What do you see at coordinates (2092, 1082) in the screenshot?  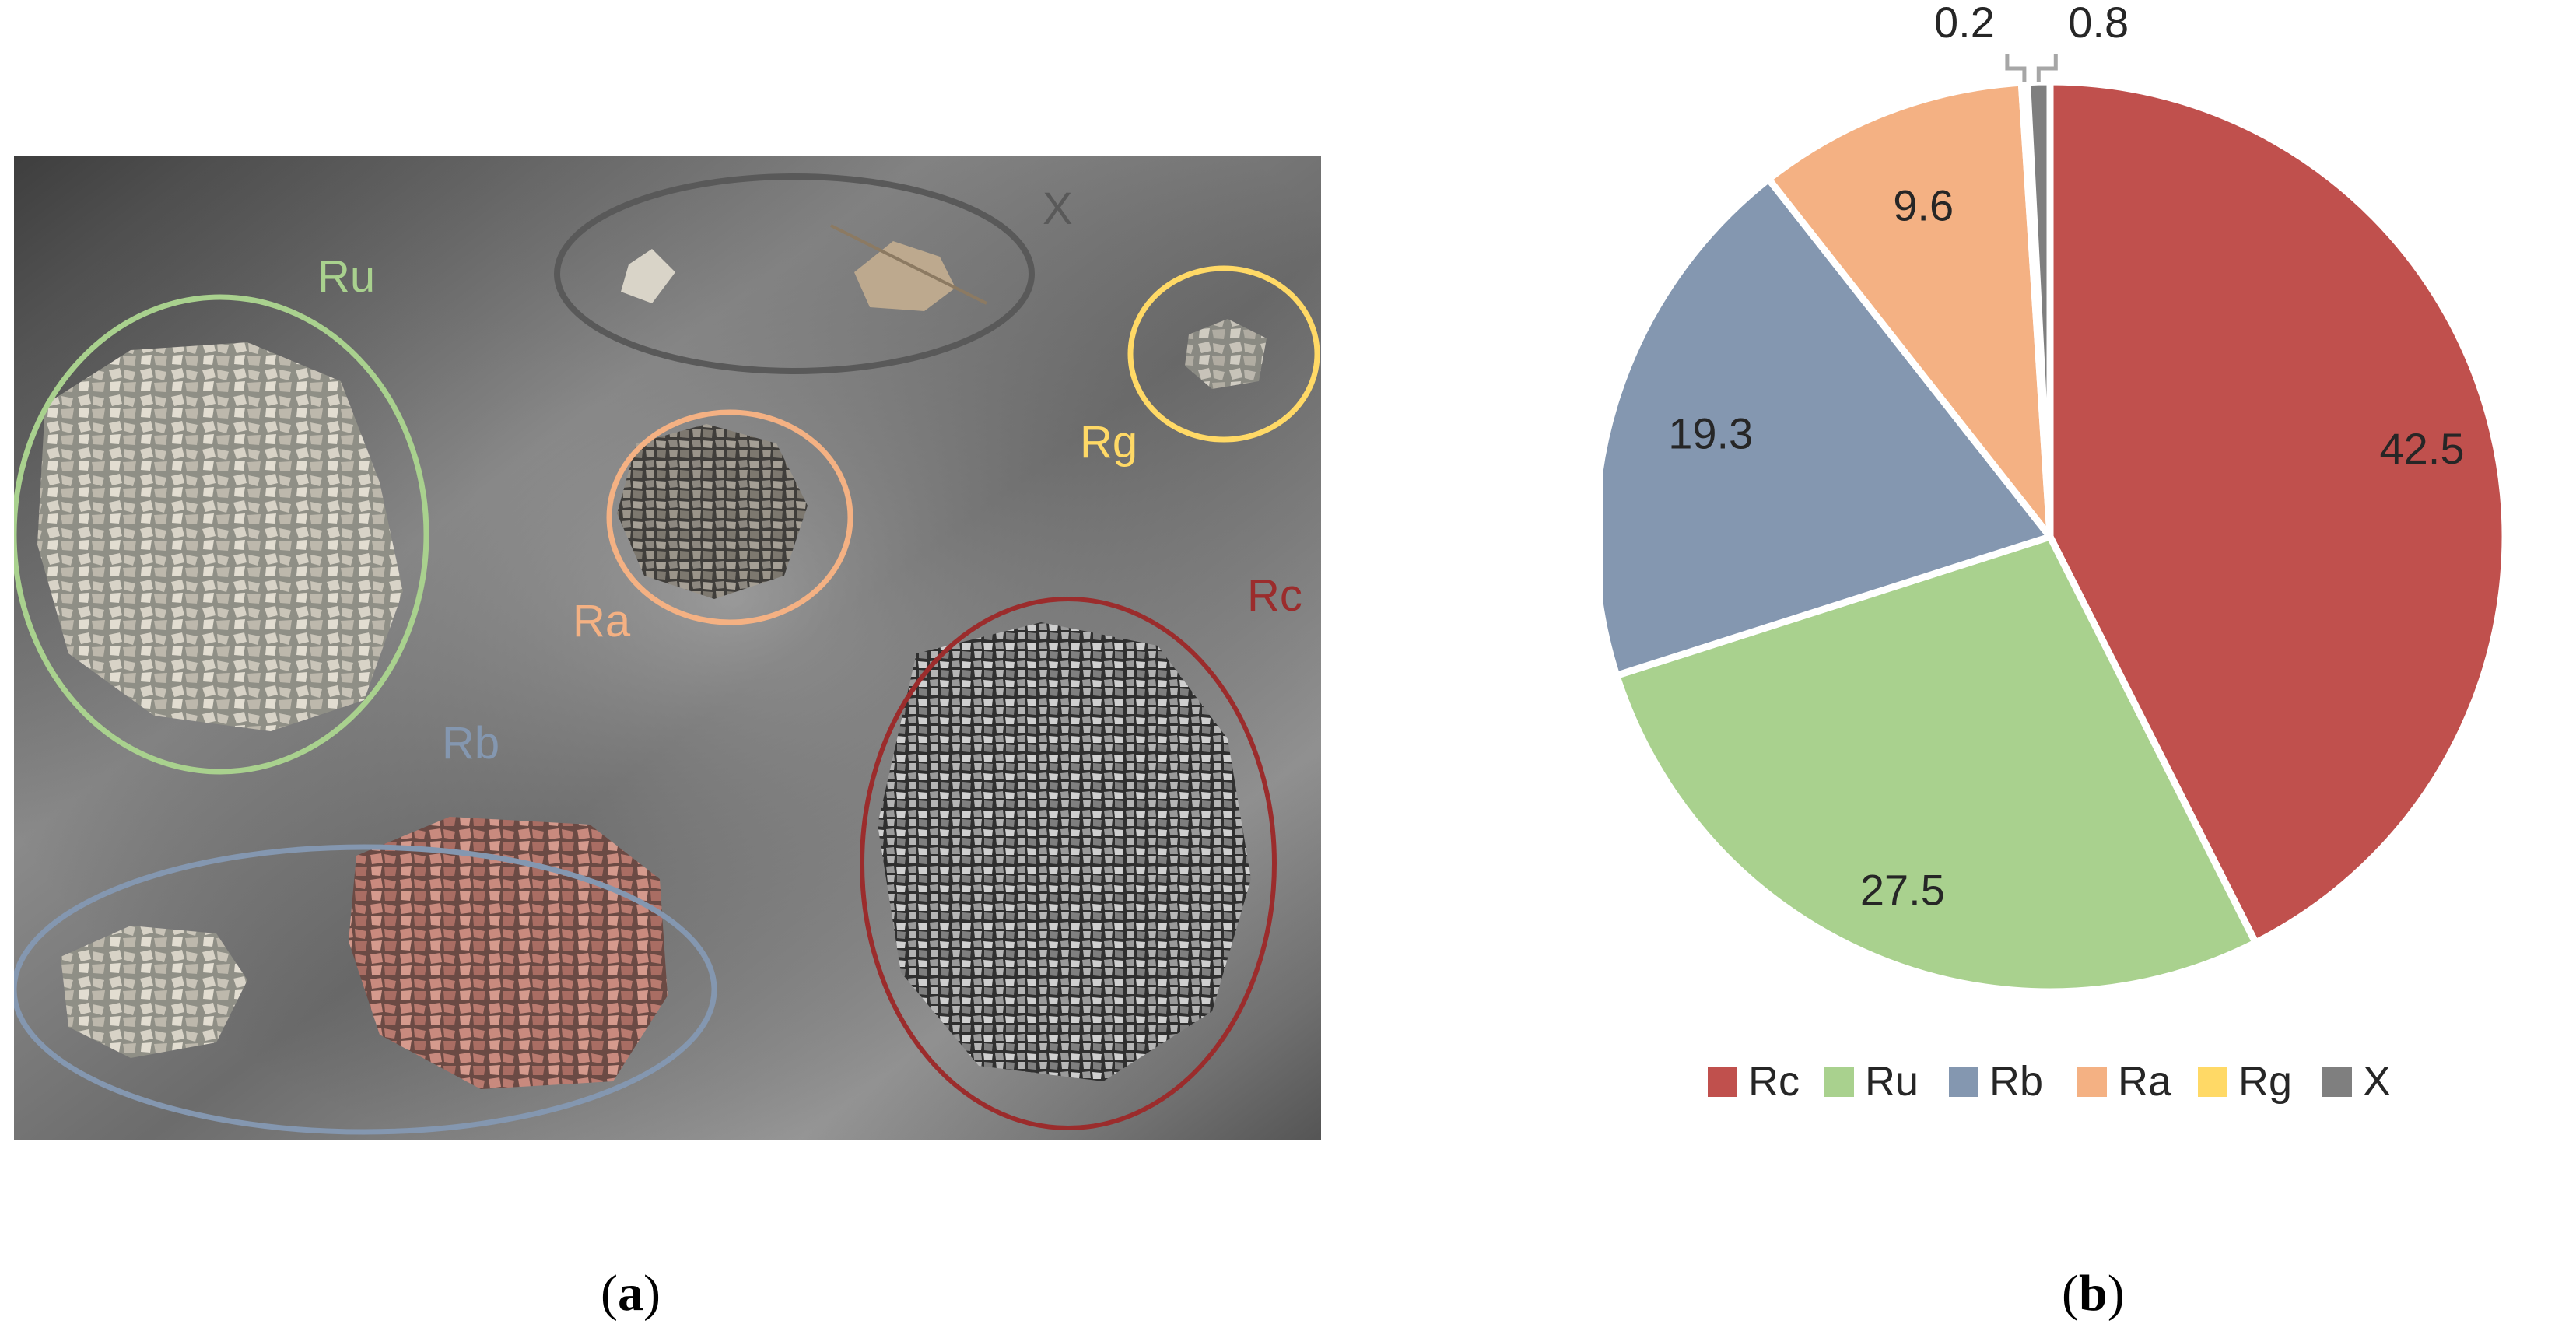 I see `legend-swatch-ra` at bounding box center [2092, 1082].